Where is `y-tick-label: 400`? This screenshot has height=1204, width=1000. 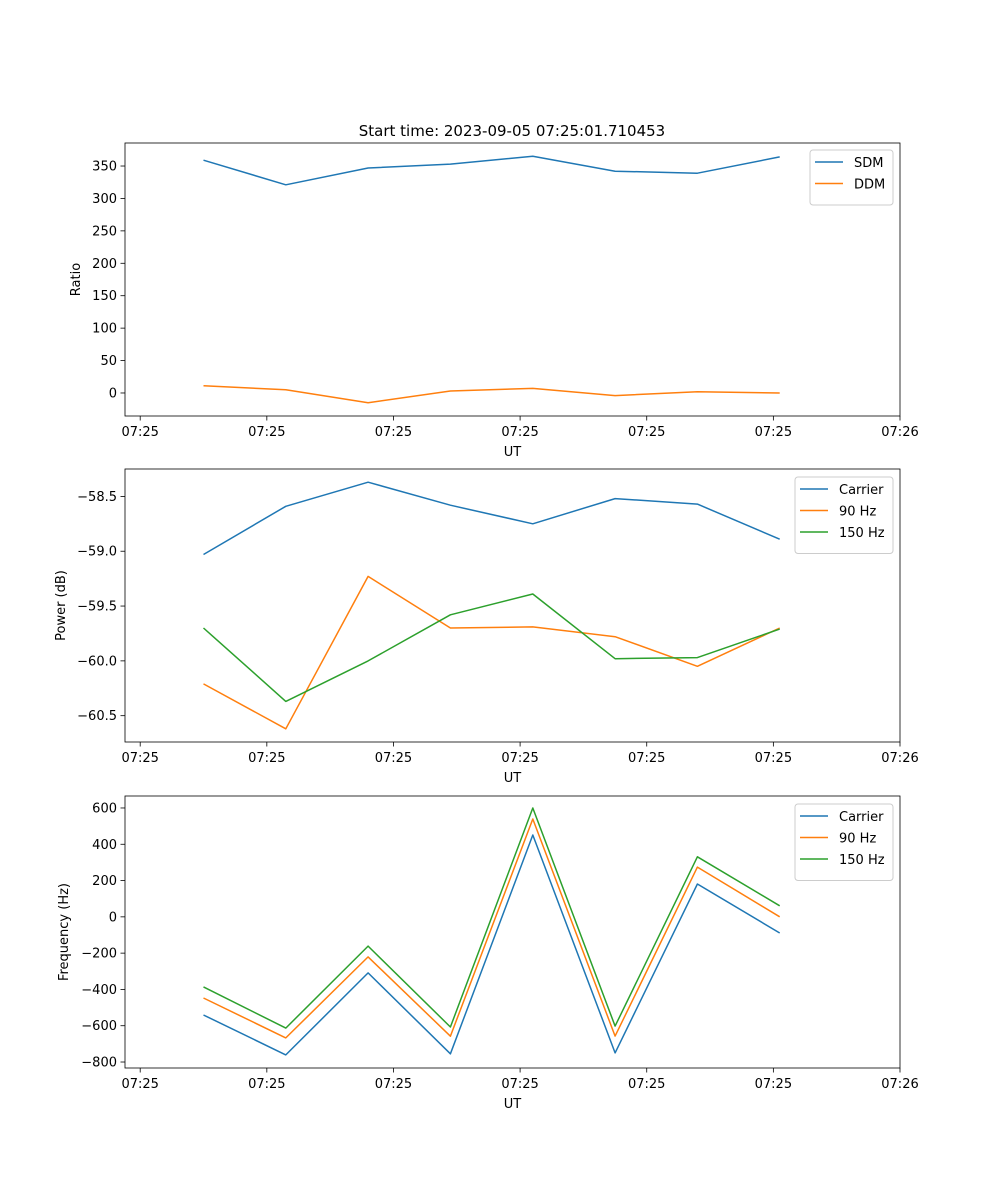
y-tick-label: 400 is located at coordinates (104, 845).